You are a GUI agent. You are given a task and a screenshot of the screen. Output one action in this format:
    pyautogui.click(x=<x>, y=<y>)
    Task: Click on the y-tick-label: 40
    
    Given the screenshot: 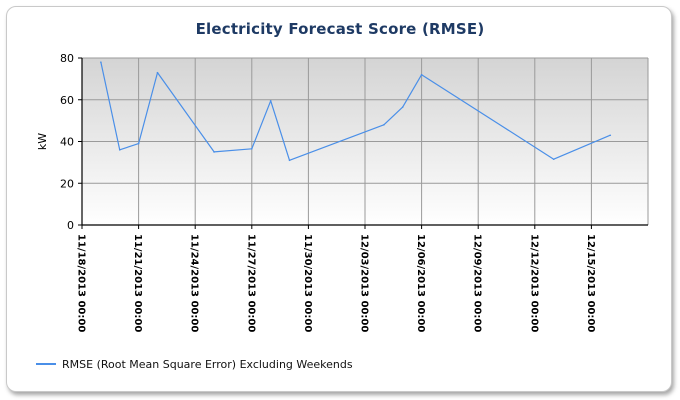 What is the action you would take?
    pyautogui.click(x=67, y=142)
    